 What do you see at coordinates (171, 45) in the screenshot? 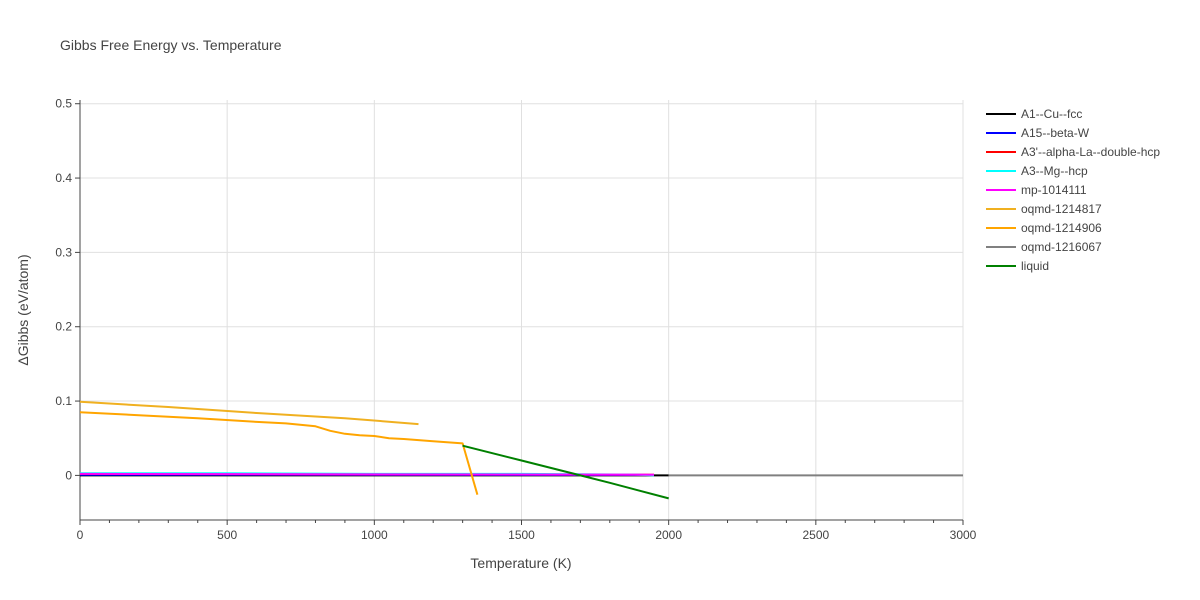
I see `chart-title: Gibbs Free Energy vs. Temperature` at bounding box center [171, 45].